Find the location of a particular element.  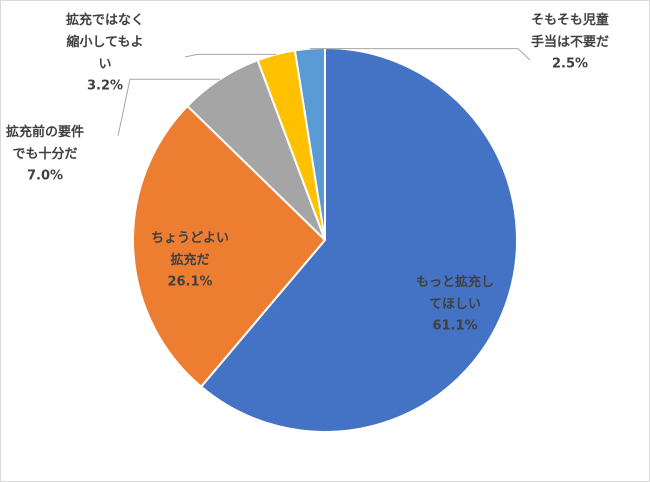

slice-label: ちょうどよい拡充だ is located at coordinates (190, 249).